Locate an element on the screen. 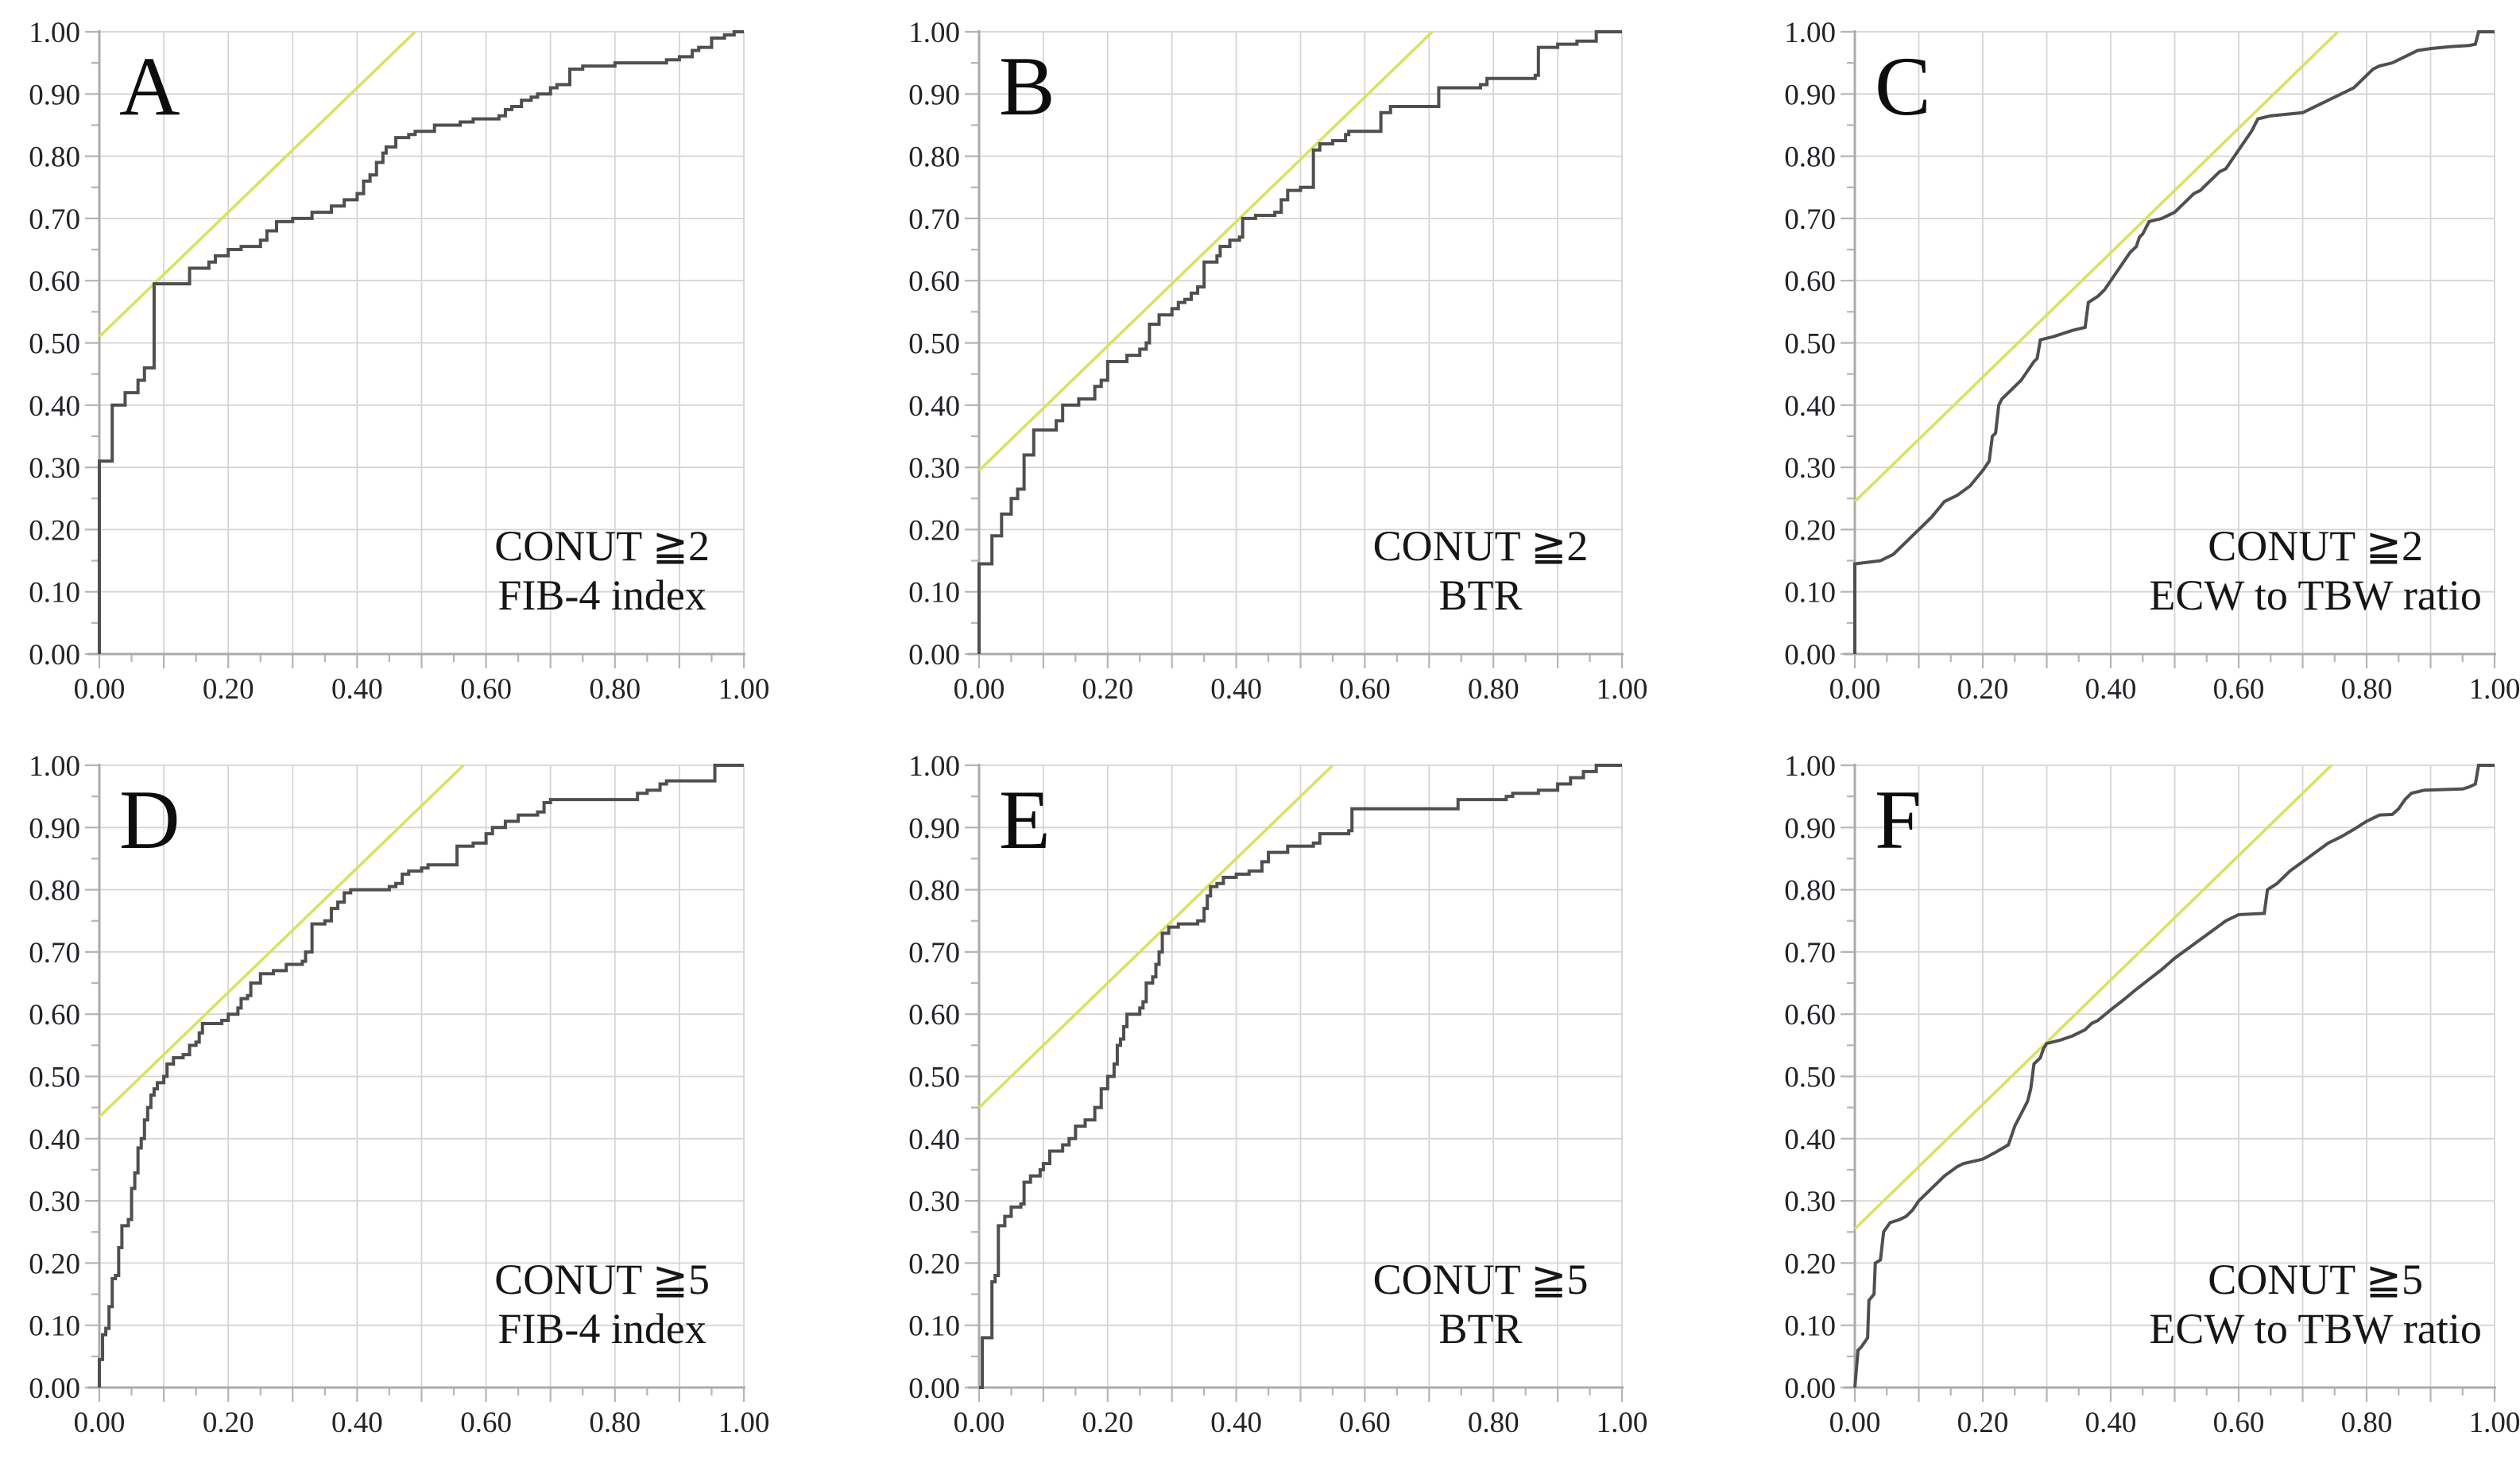  annotation-line-2: ECW to TBW ratio is located at coordinates (2315, 595).